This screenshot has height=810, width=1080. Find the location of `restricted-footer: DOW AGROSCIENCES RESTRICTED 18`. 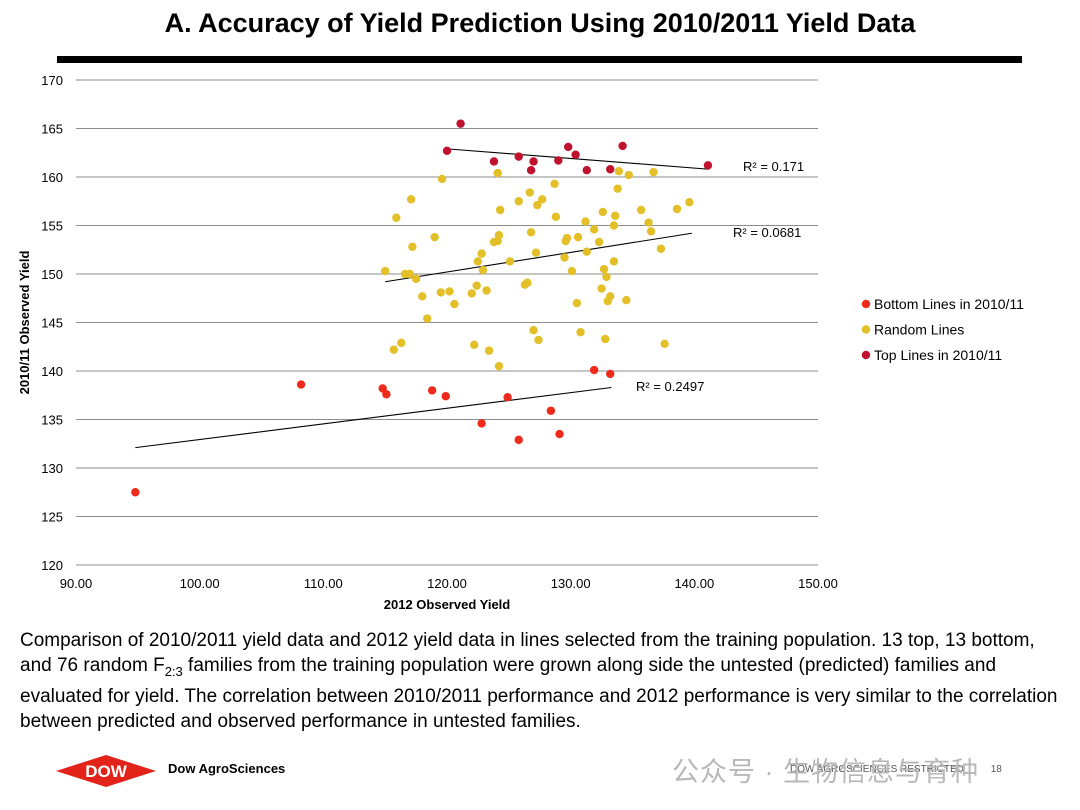

restricted-footer: DOW AGROSCIENCES RESTRICTED 18 is located at coordinates (896, 769).